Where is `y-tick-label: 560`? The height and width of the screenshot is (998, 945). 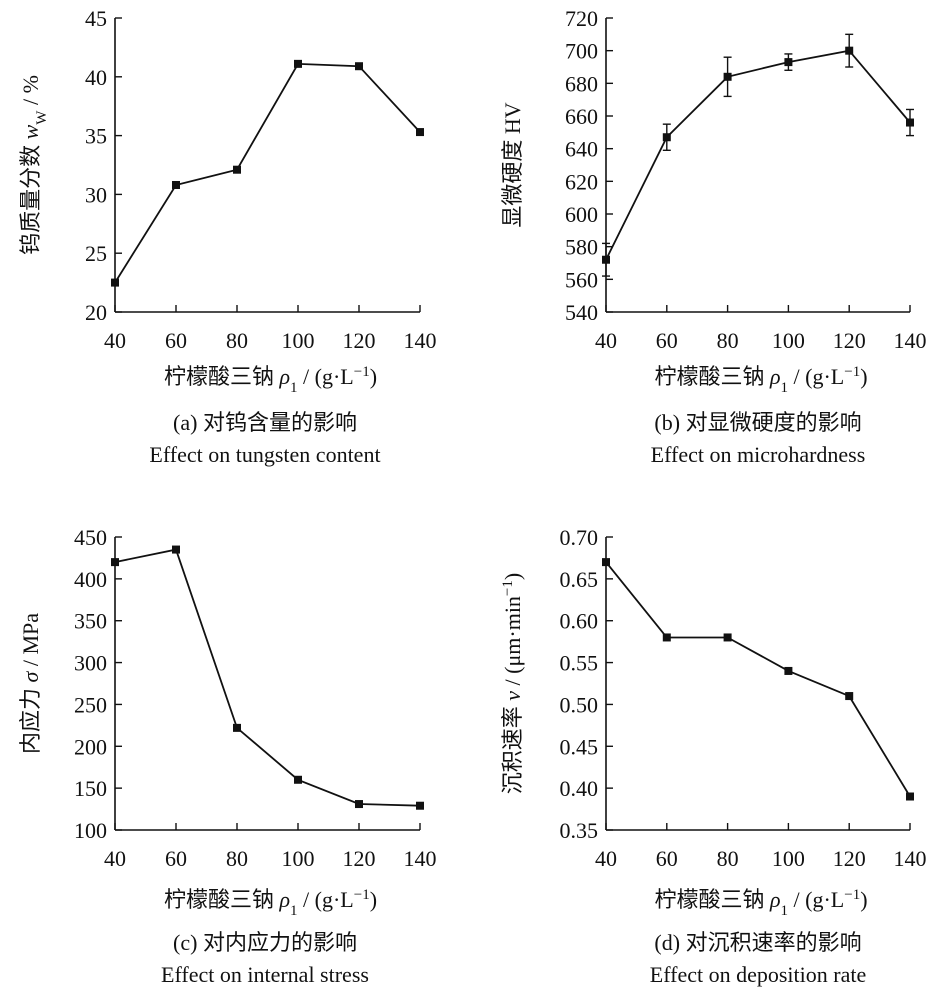 y-tick-label: 560 is located at coordinates (581, 279).